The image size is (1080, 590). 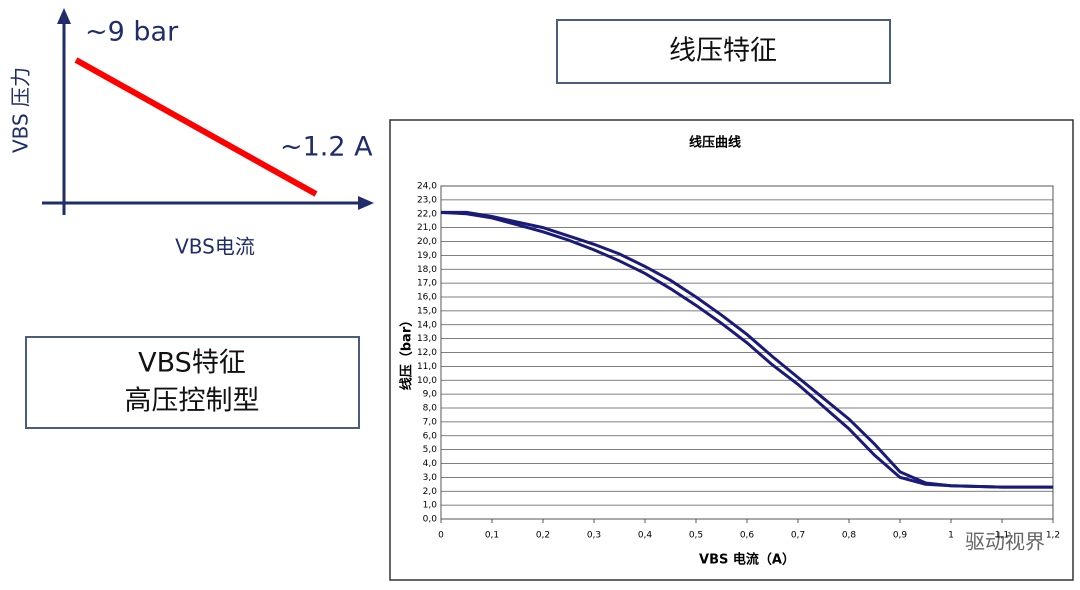 I want to click on y-tick-label: 19,0, so click(x=427, y=256).